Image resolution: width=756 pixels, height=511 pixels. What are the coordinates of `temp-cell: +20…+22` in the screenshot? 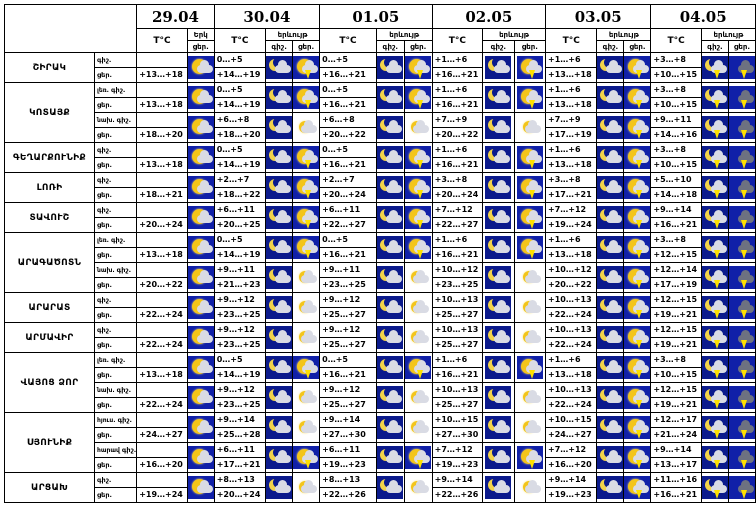 It's located at (571, 285).